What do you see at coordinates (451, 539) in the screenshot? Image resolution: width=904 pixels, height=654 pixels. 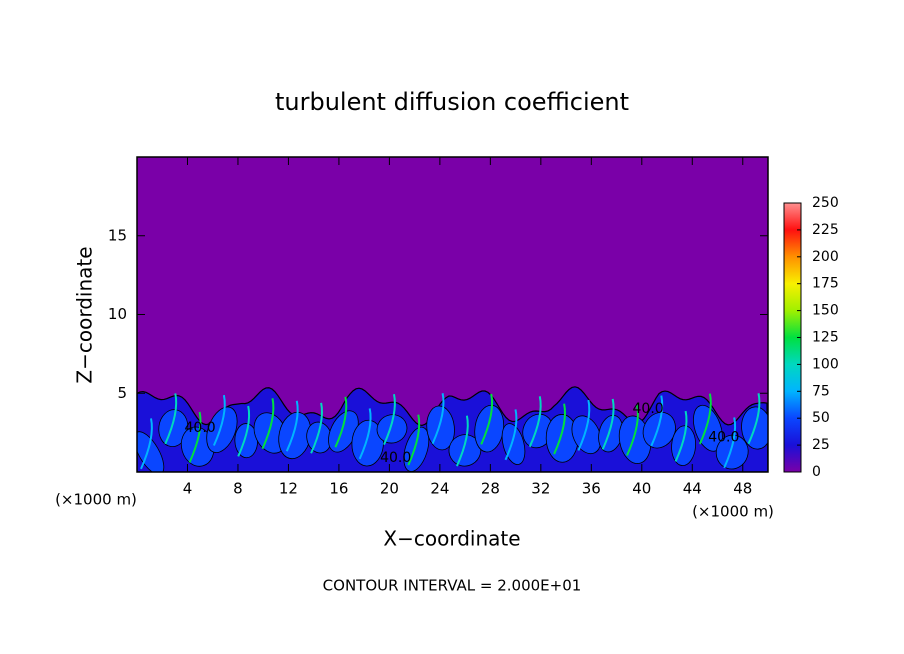 I see `x-axis-label: X−coordinate` at bounding box center [451, 539].